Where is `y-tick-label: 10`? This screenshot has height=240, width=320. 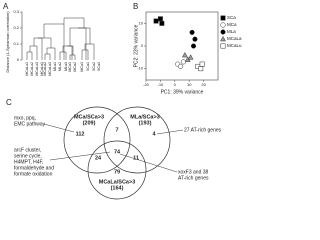 y-tick-label: 10 is located at coordinates (141, 22).